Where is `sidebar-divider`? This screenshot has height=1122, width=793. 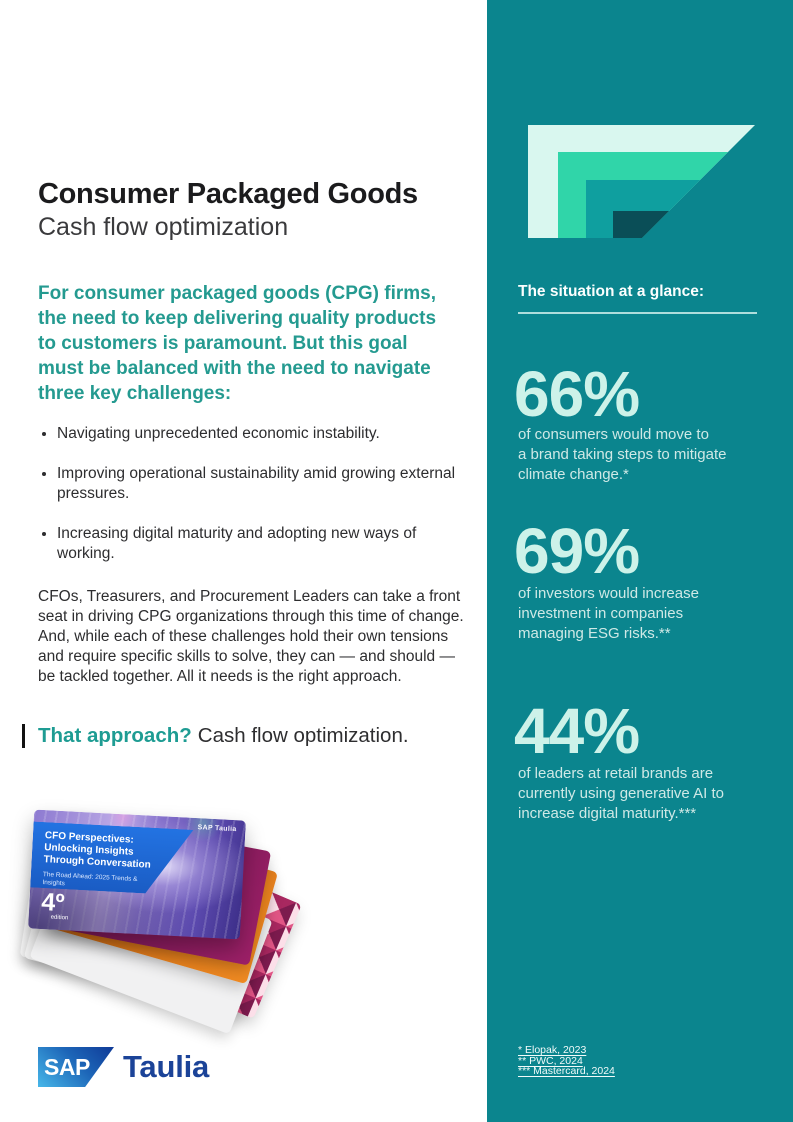 sidebar-divider is located at coordinates (637, 313).